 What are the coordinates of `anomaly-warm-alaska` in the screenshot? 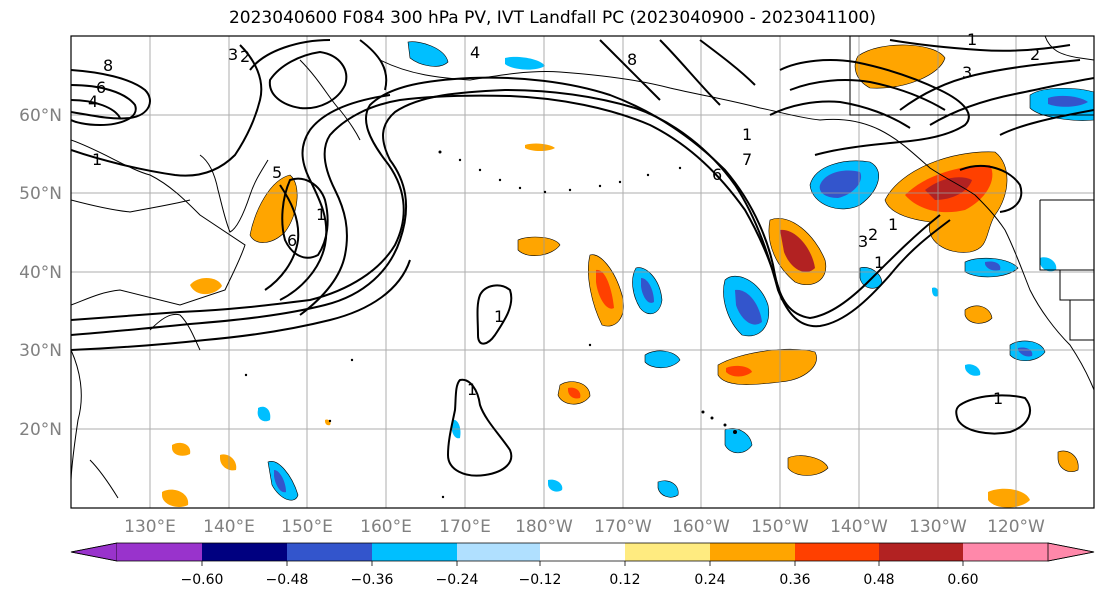 It's located at (900, 66).